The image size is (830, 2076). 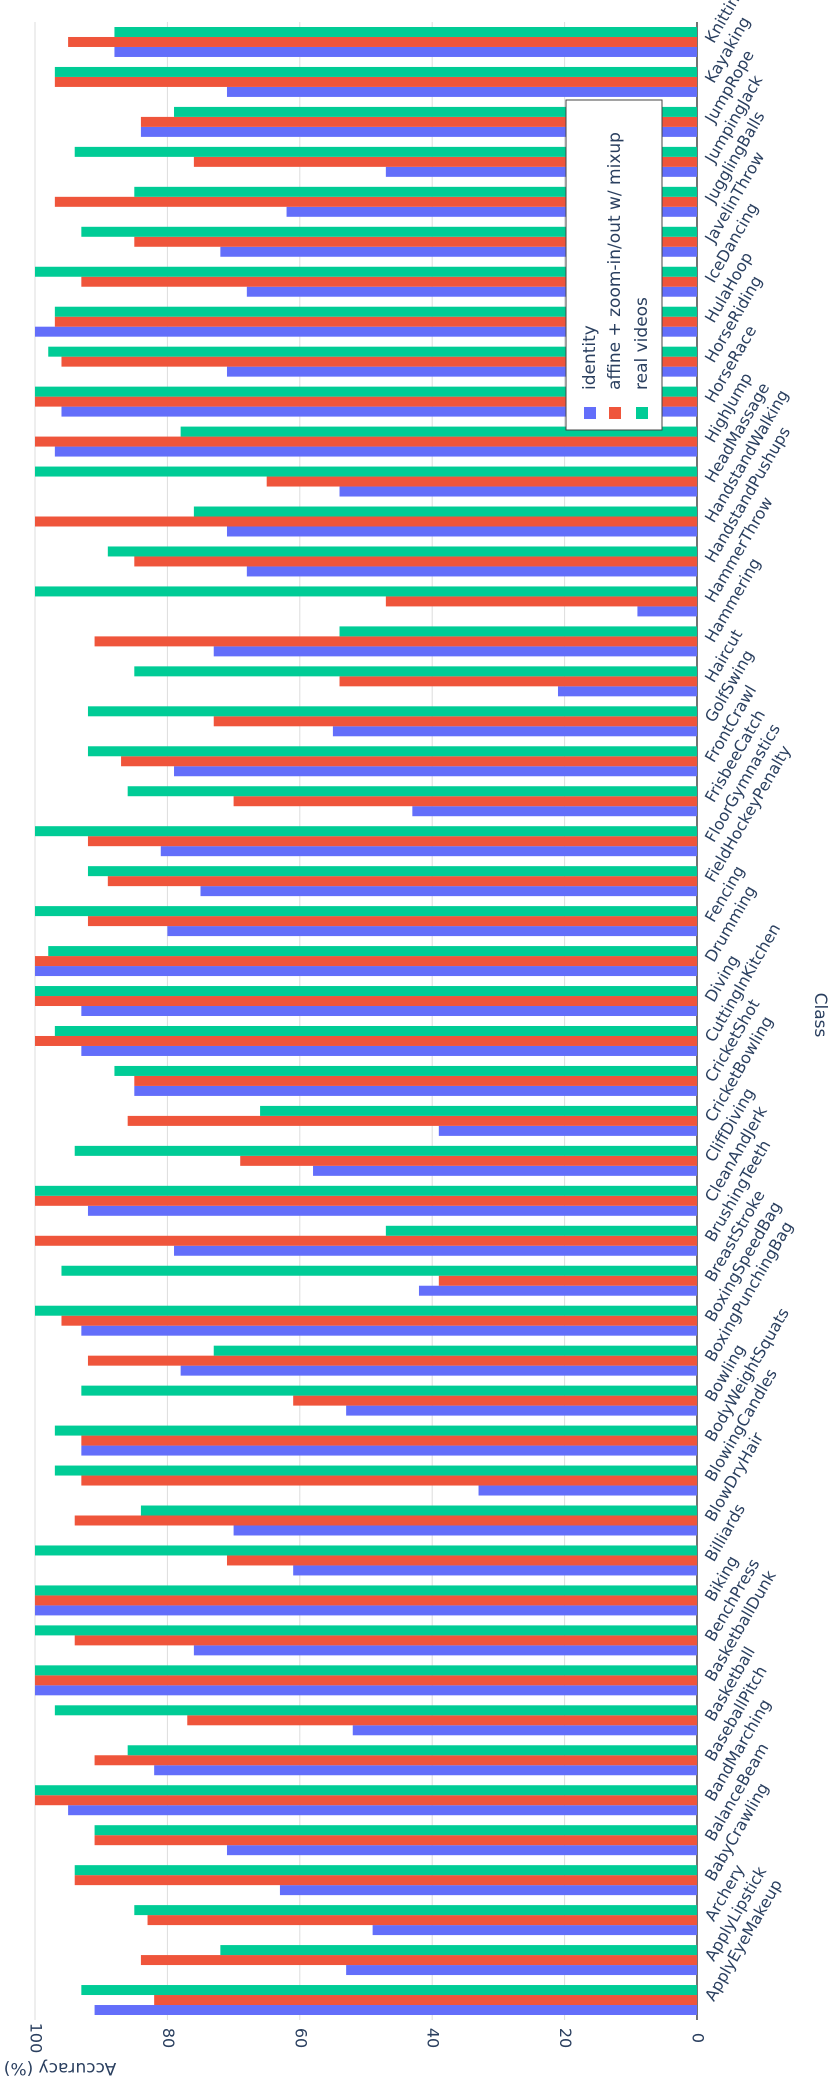 What do you see at coordinates (820, 1015) in the screenshot?
I see `category-axis-title: Class` at bounding box center [820, 1015].